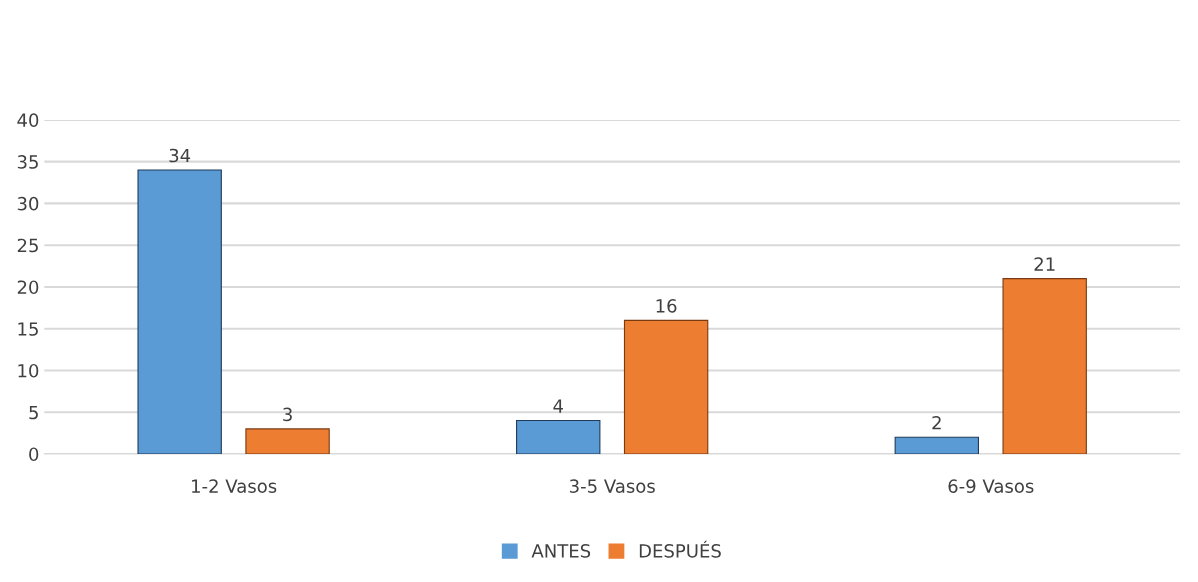  I want to click on x-tick-label: 6-9 Vasos, so click(991, 486).